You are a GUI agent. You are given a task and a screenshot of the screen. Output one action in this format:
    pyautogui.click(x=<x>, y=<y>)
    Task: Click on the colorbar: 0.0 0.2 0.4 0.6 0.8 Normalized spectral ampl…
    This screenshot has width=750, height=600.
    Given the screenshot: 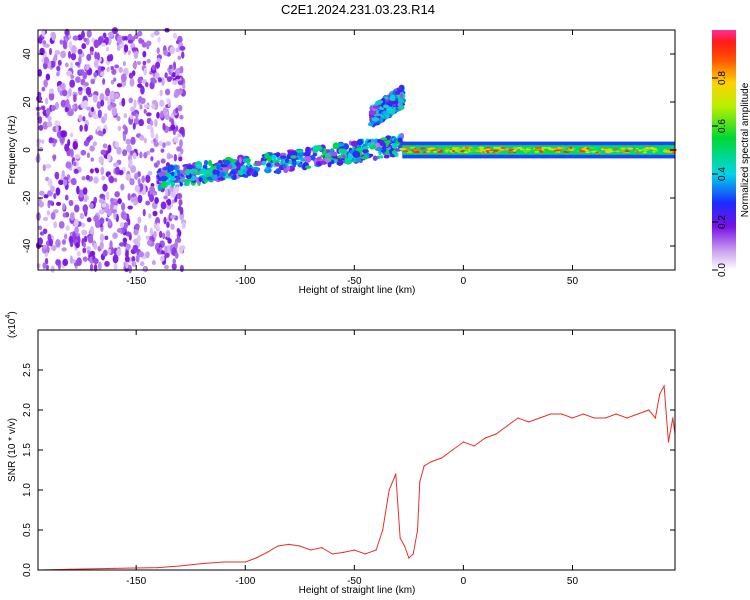 What is the action you would take?
    pyautogui.click(x=731, y=153)
    